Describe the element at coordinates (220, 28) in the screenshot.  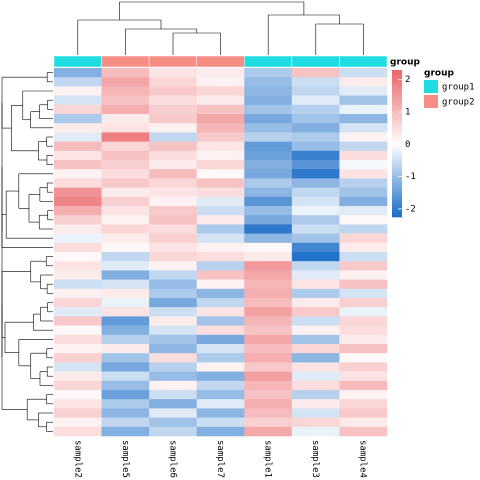
I see `column-dendrogram` at that location.